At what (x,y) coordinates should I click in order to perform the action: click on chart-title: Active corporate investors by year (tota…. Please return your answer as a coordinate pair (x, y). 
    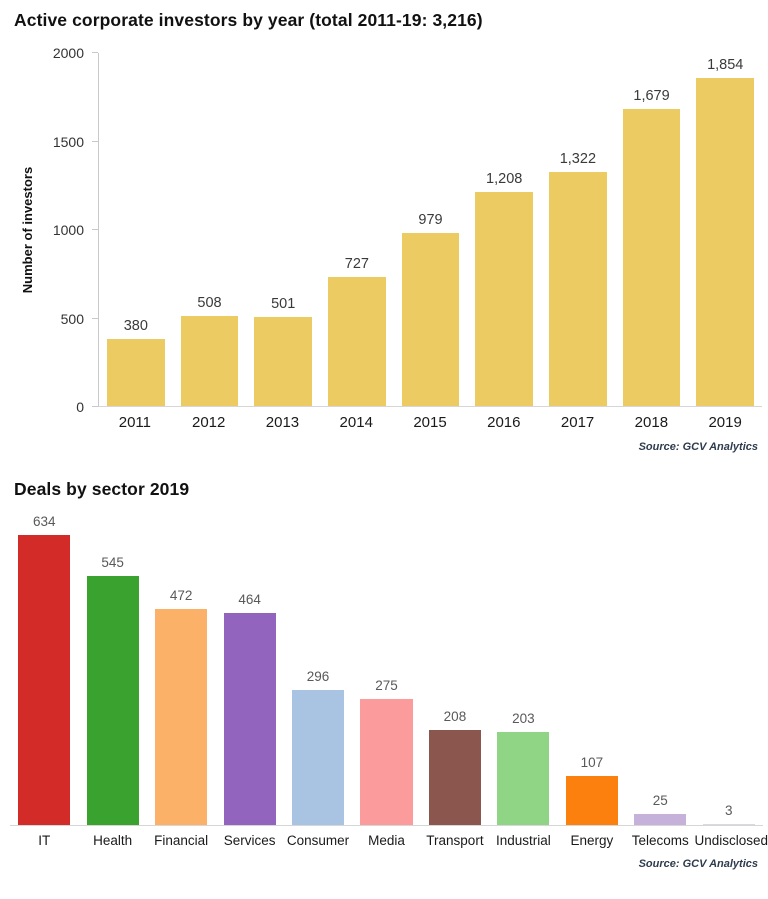
    Looking at the image, I should click on (248, 20).